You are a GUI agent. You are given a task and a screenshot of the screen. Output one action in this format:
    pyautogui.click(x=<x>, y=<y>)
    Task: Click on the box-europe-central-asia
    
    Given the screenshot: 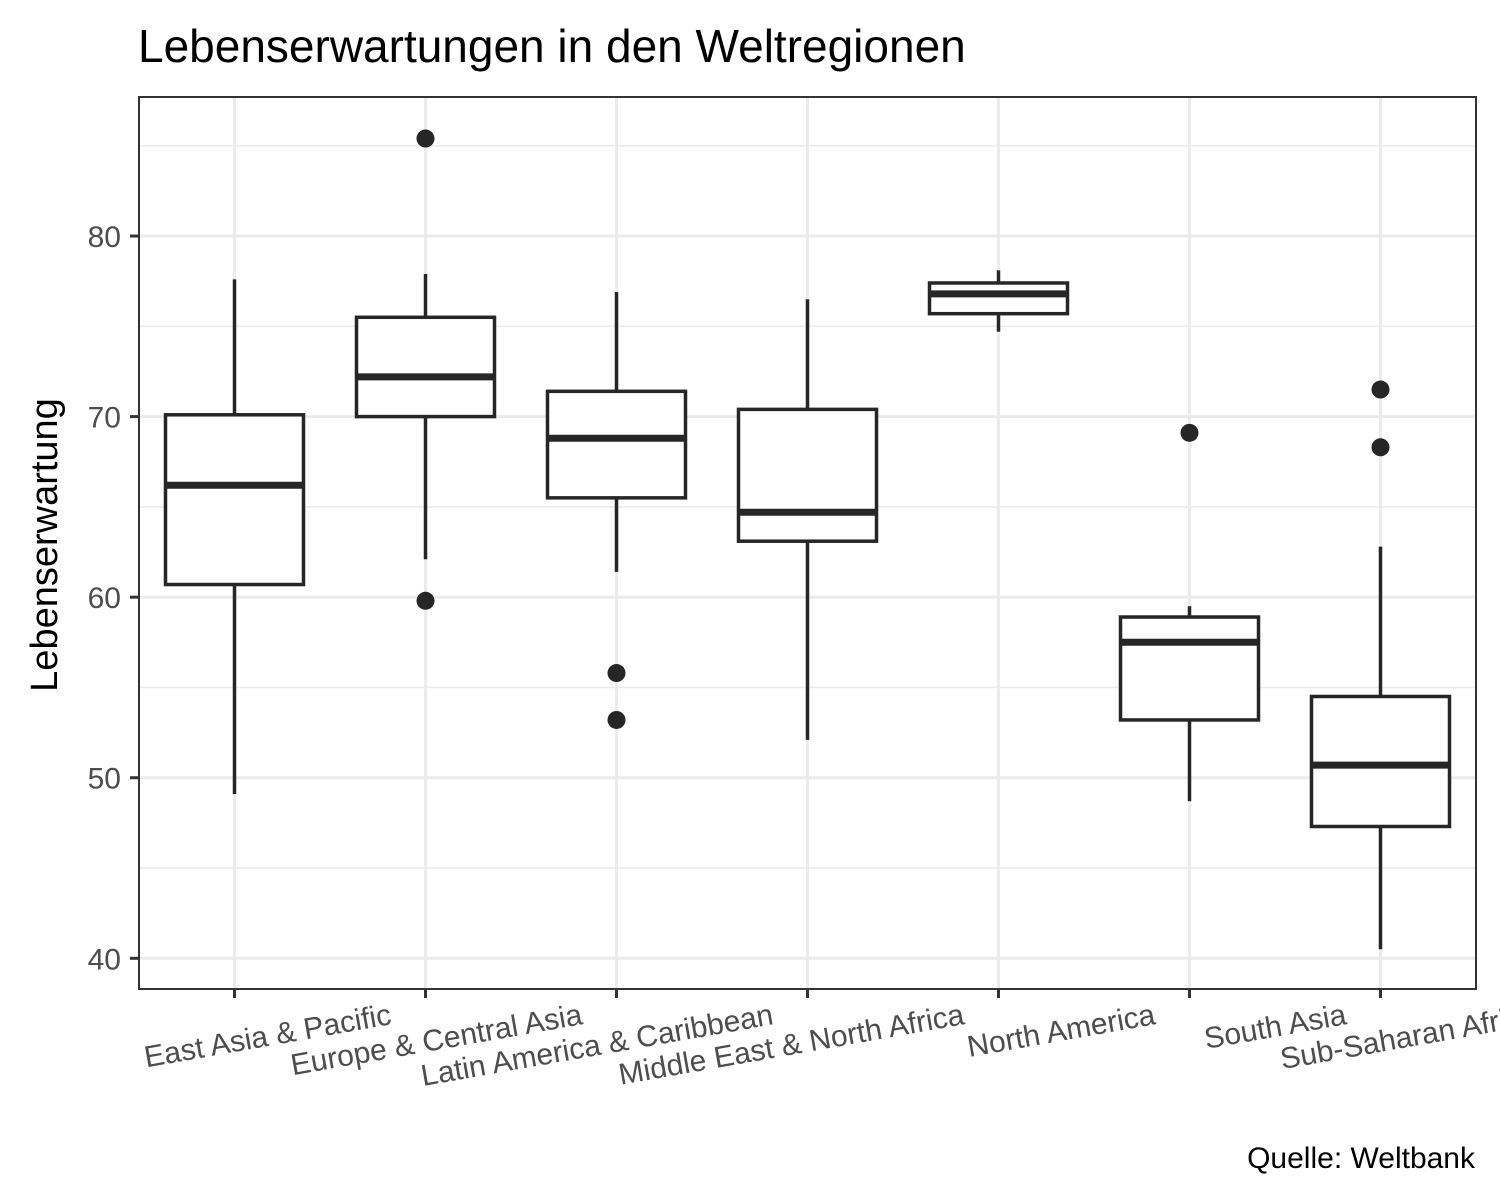 What is the action you would take?
    pyautogui.click(x=425, y=369)
    